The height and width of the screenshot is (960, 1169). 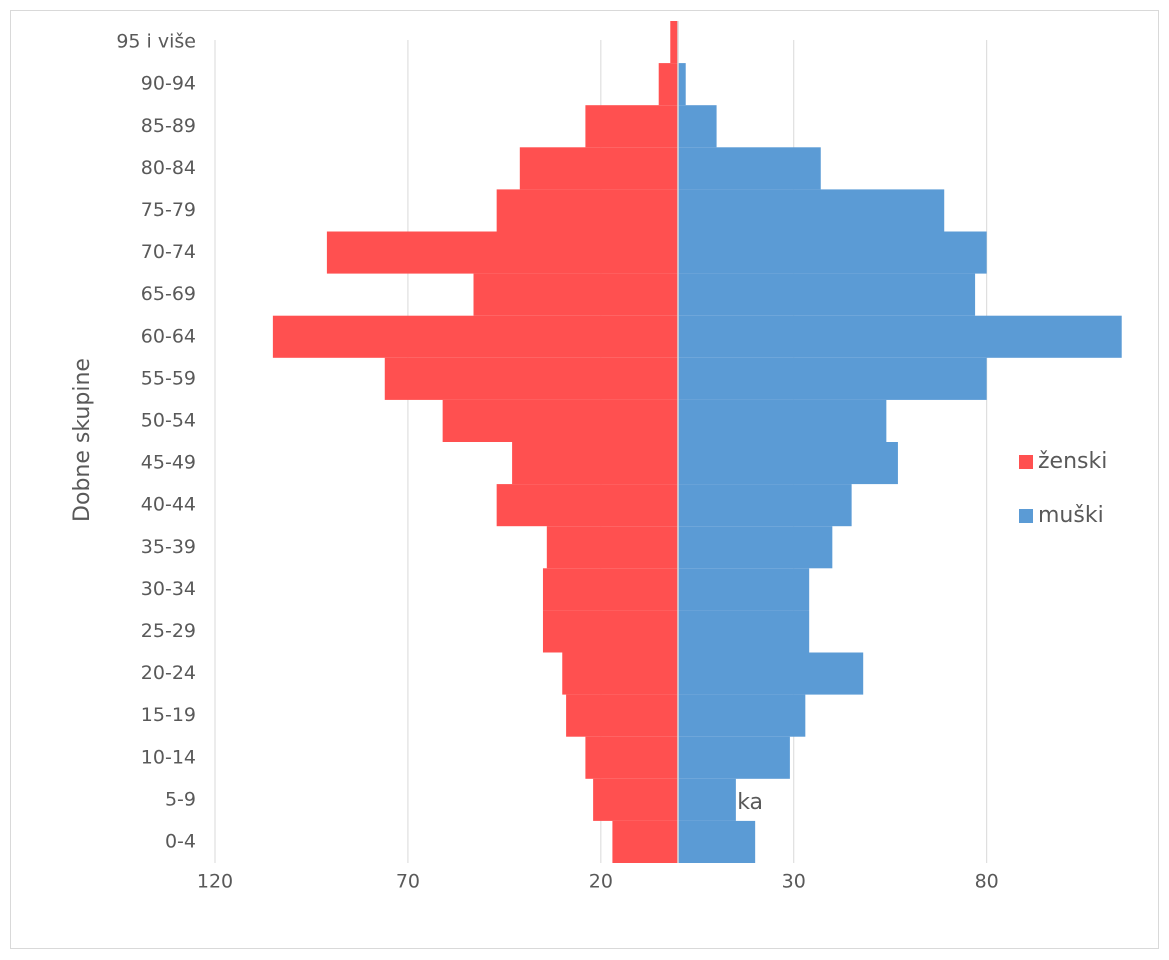 I want to click on y-tick-label: 60-64, so click(x=168, y=336).